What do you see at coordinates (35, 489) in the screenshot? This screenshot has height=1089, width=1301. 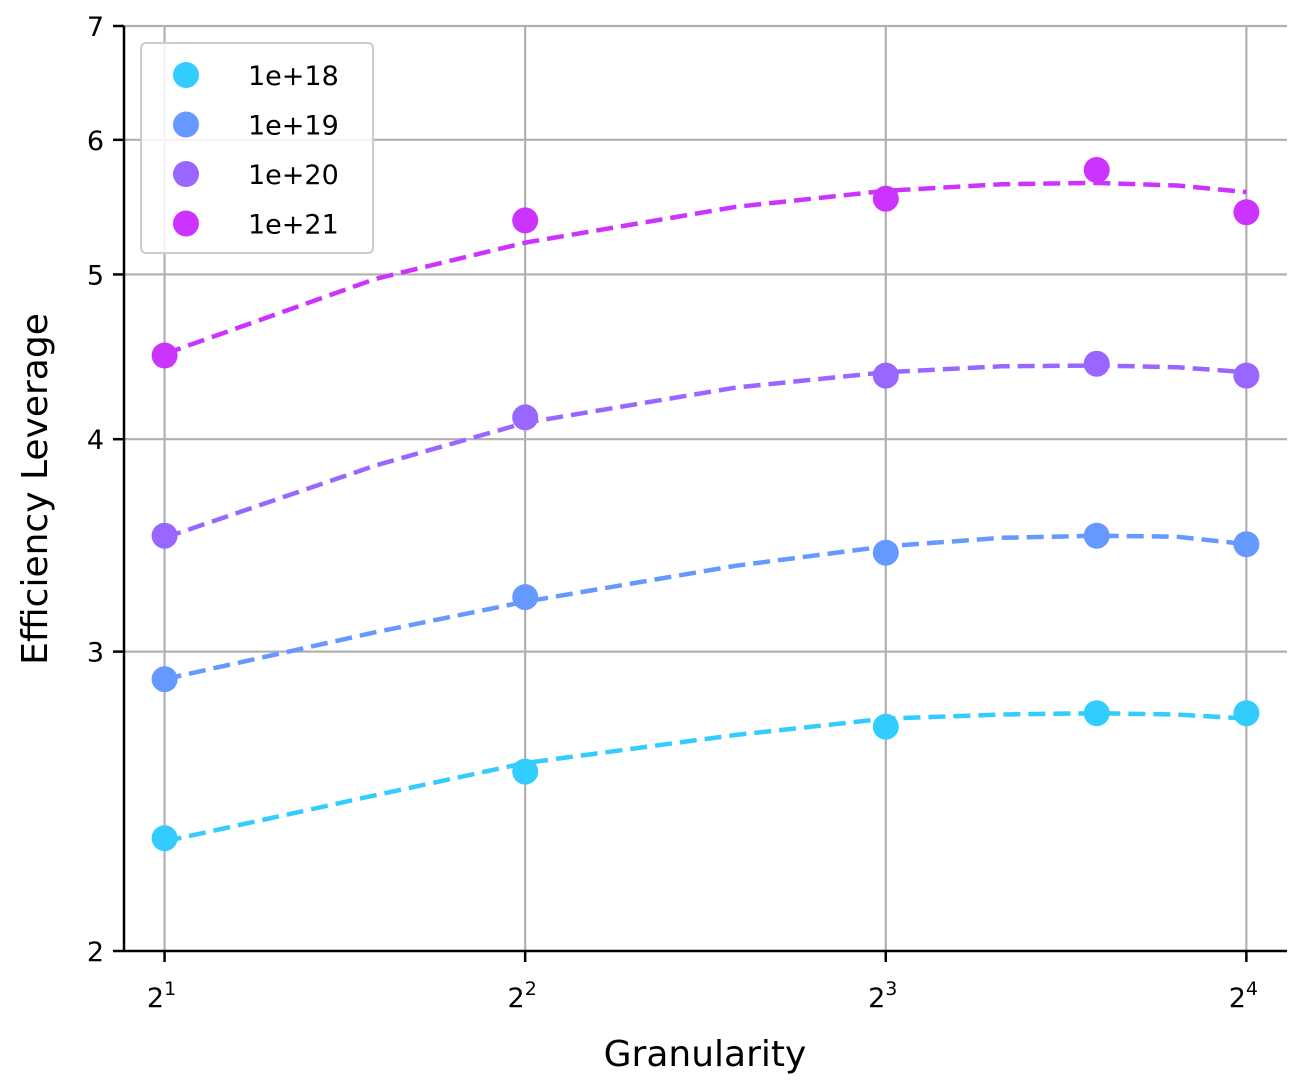 I see `y-axis-label: Efficiency Leverage` at bounding box center [35, 489].